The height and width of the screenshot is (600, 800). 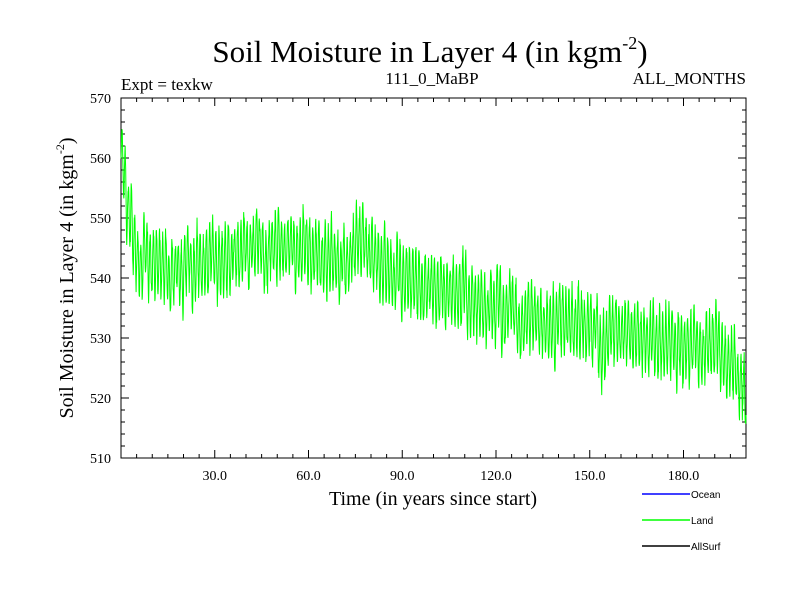 I want to click on subtitle-center: 111_0_MaBP, so click(x=431, y=78).